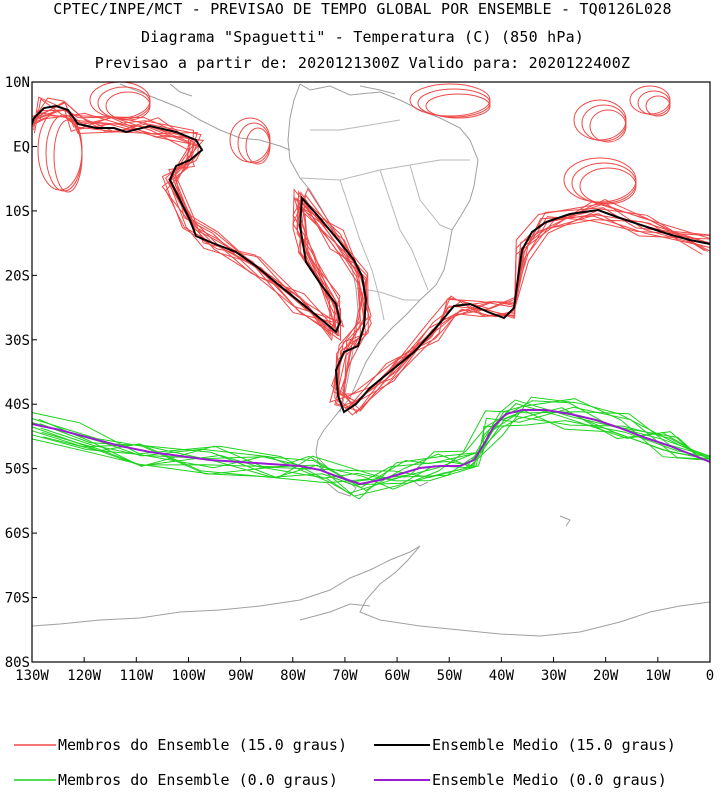  Describe the element at coordinates (21, 147) in the screenshot. I see `lat-tick-label: EQ` at that location.